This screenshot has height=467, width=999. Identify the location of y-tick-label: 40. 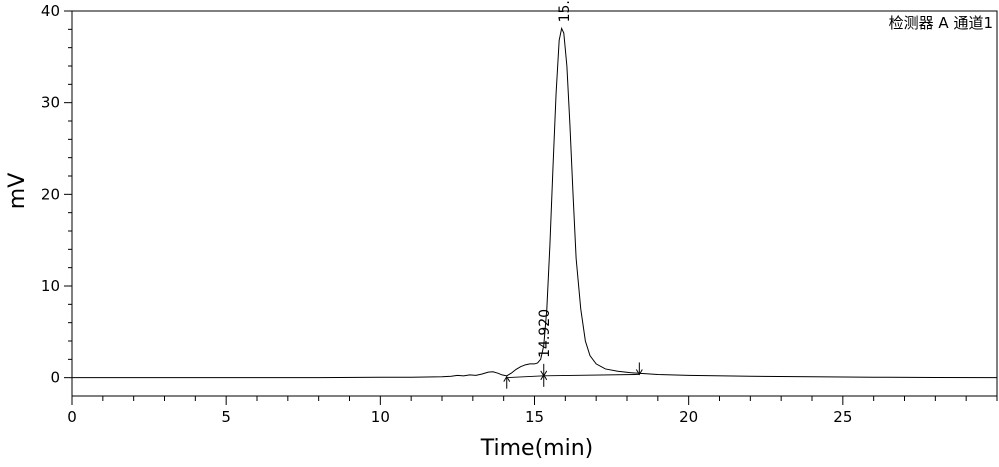
(50, 11).